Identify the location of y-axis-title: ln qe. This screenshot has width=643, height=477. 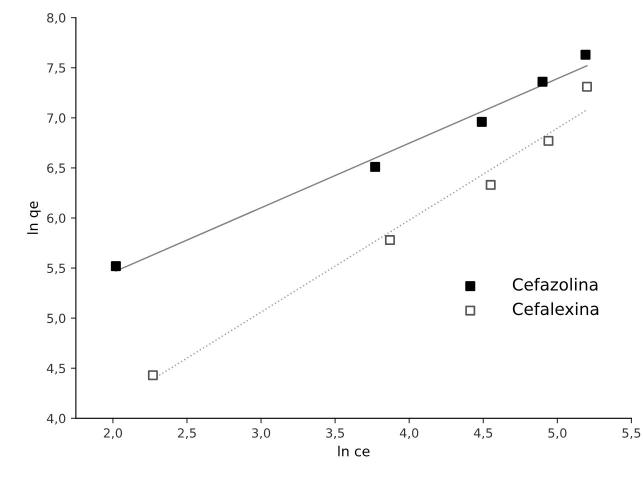
(34, 218).